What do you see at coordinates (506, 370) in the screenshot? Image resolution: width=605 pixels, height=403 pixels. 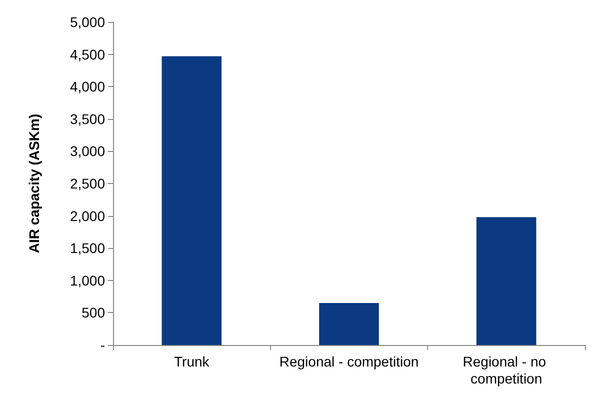 I see `x-tick-label: Regional - no competition` at bounding box center [506, 370].